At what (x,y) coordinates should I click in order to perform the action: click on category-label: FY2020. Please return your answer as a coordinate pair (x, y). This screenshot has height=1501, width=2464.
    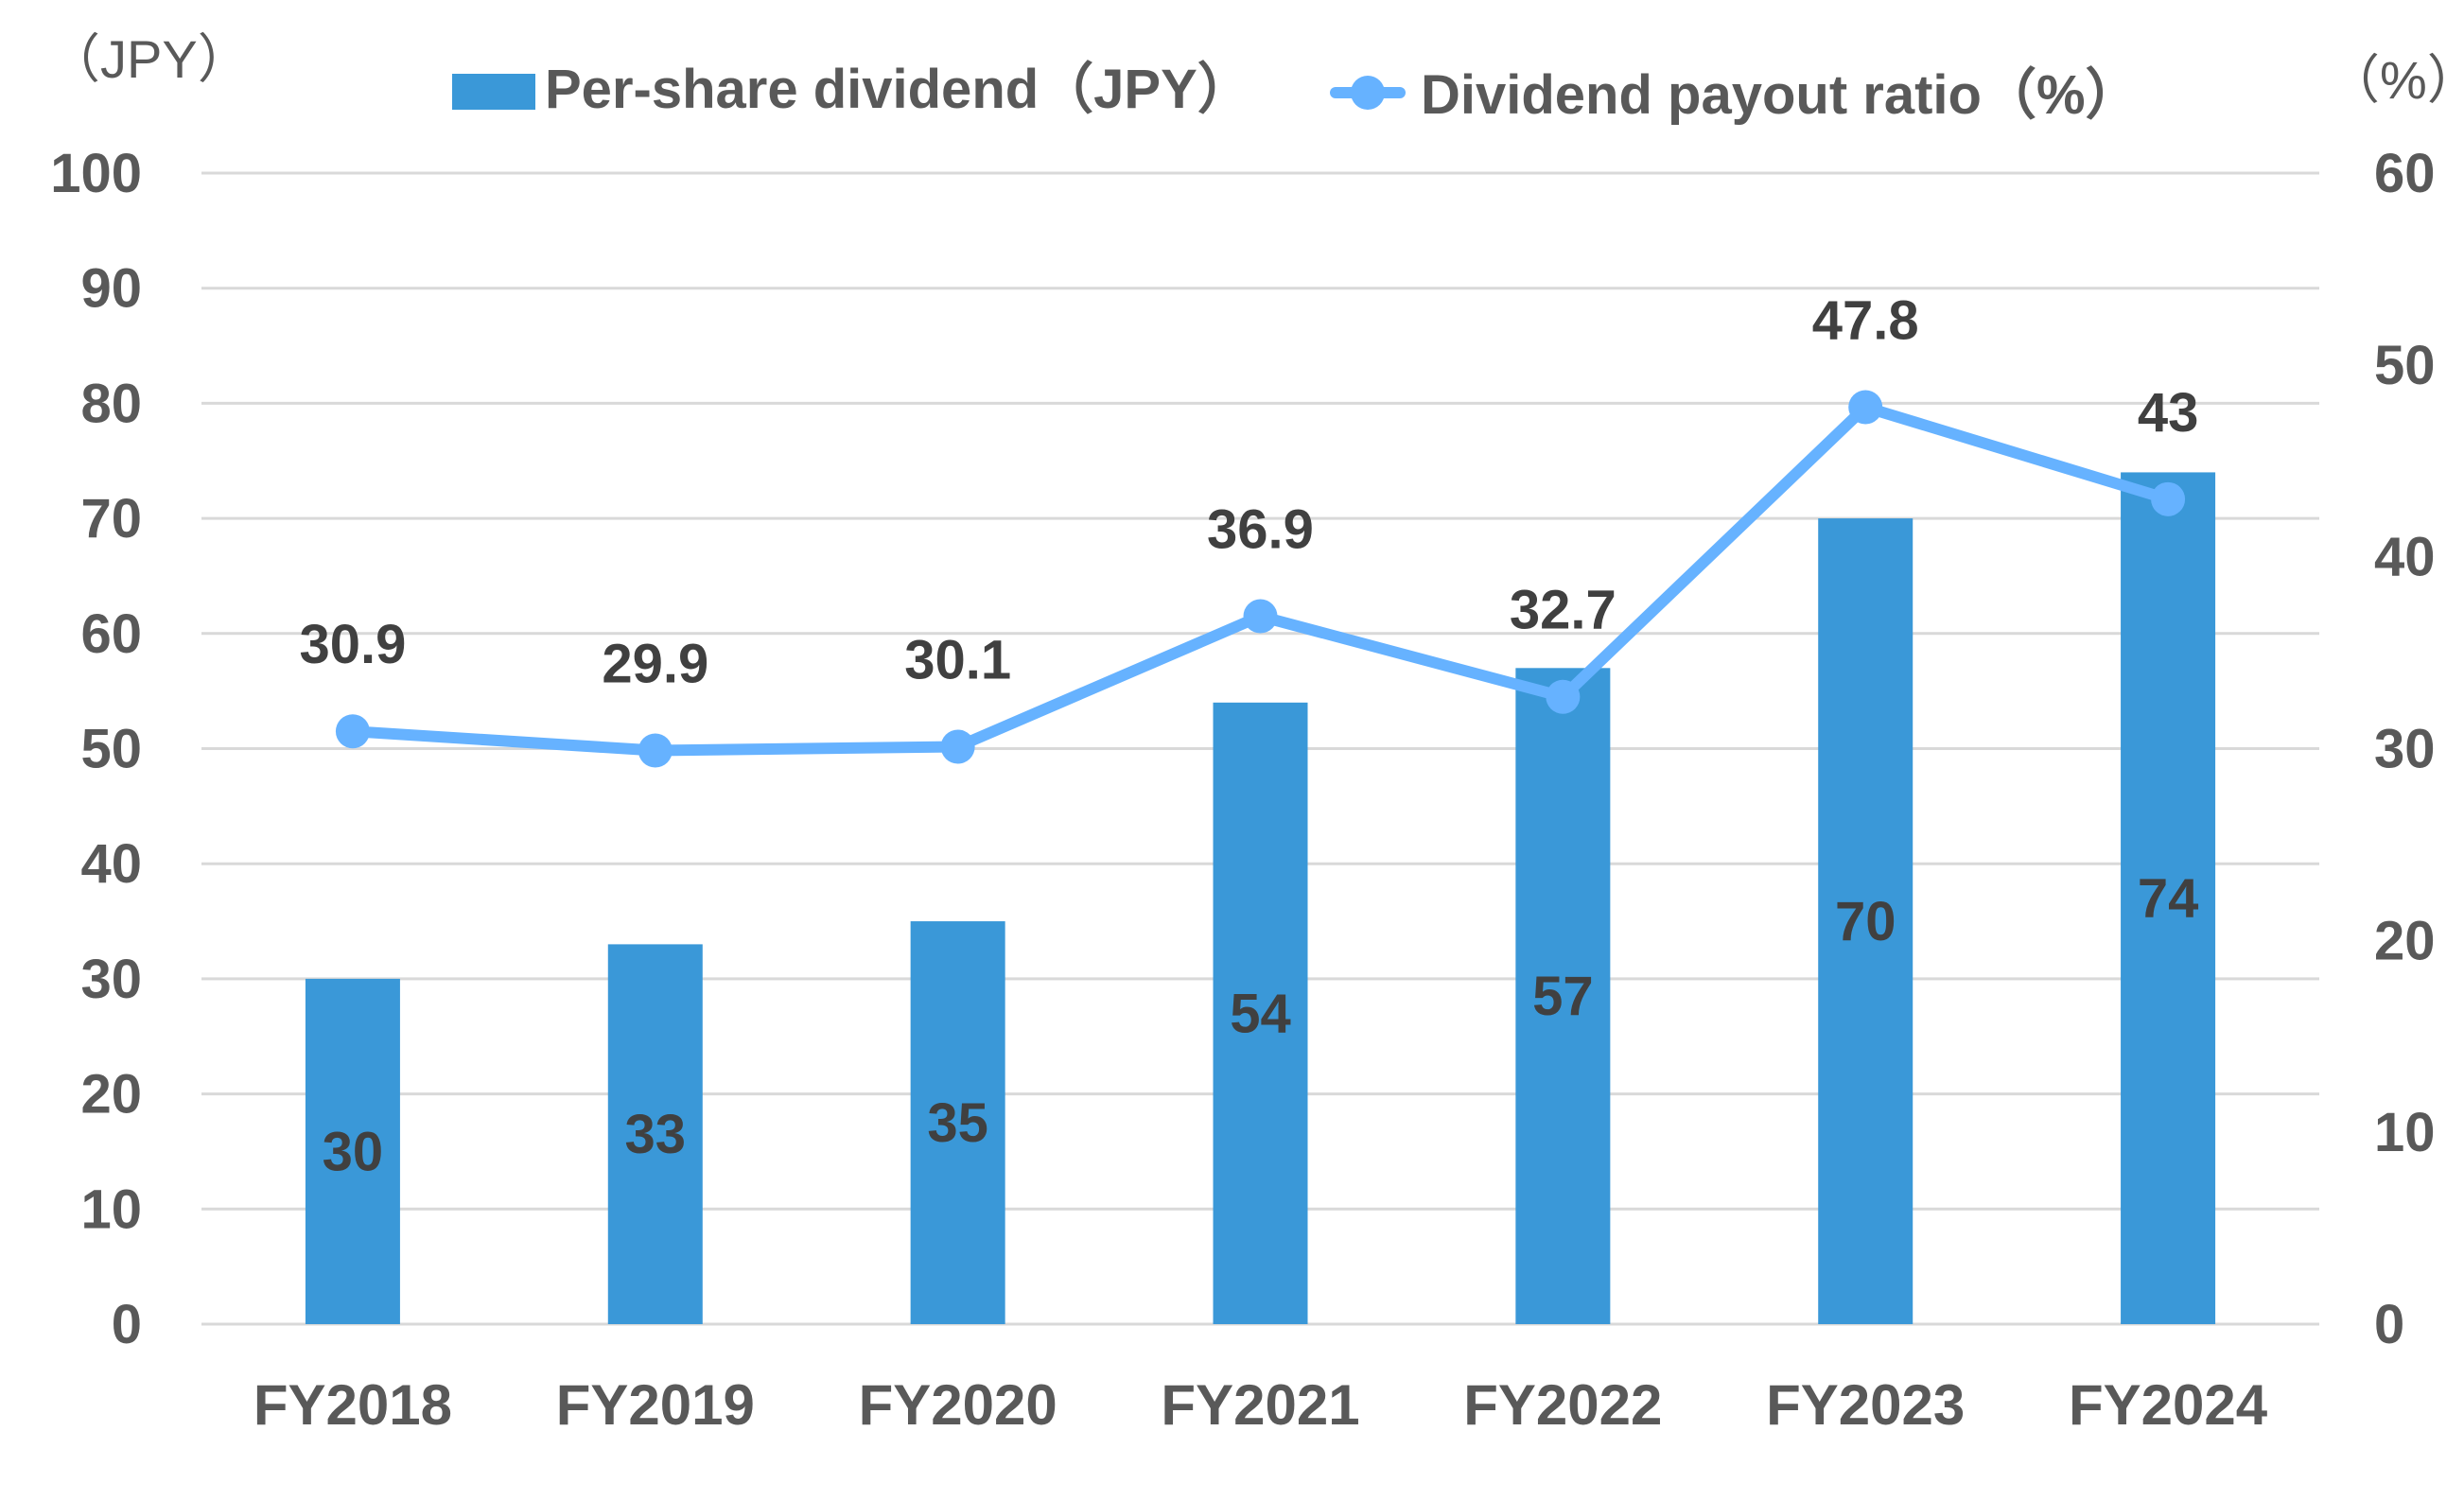
    Looking at the image, I should click on (958, 1405).